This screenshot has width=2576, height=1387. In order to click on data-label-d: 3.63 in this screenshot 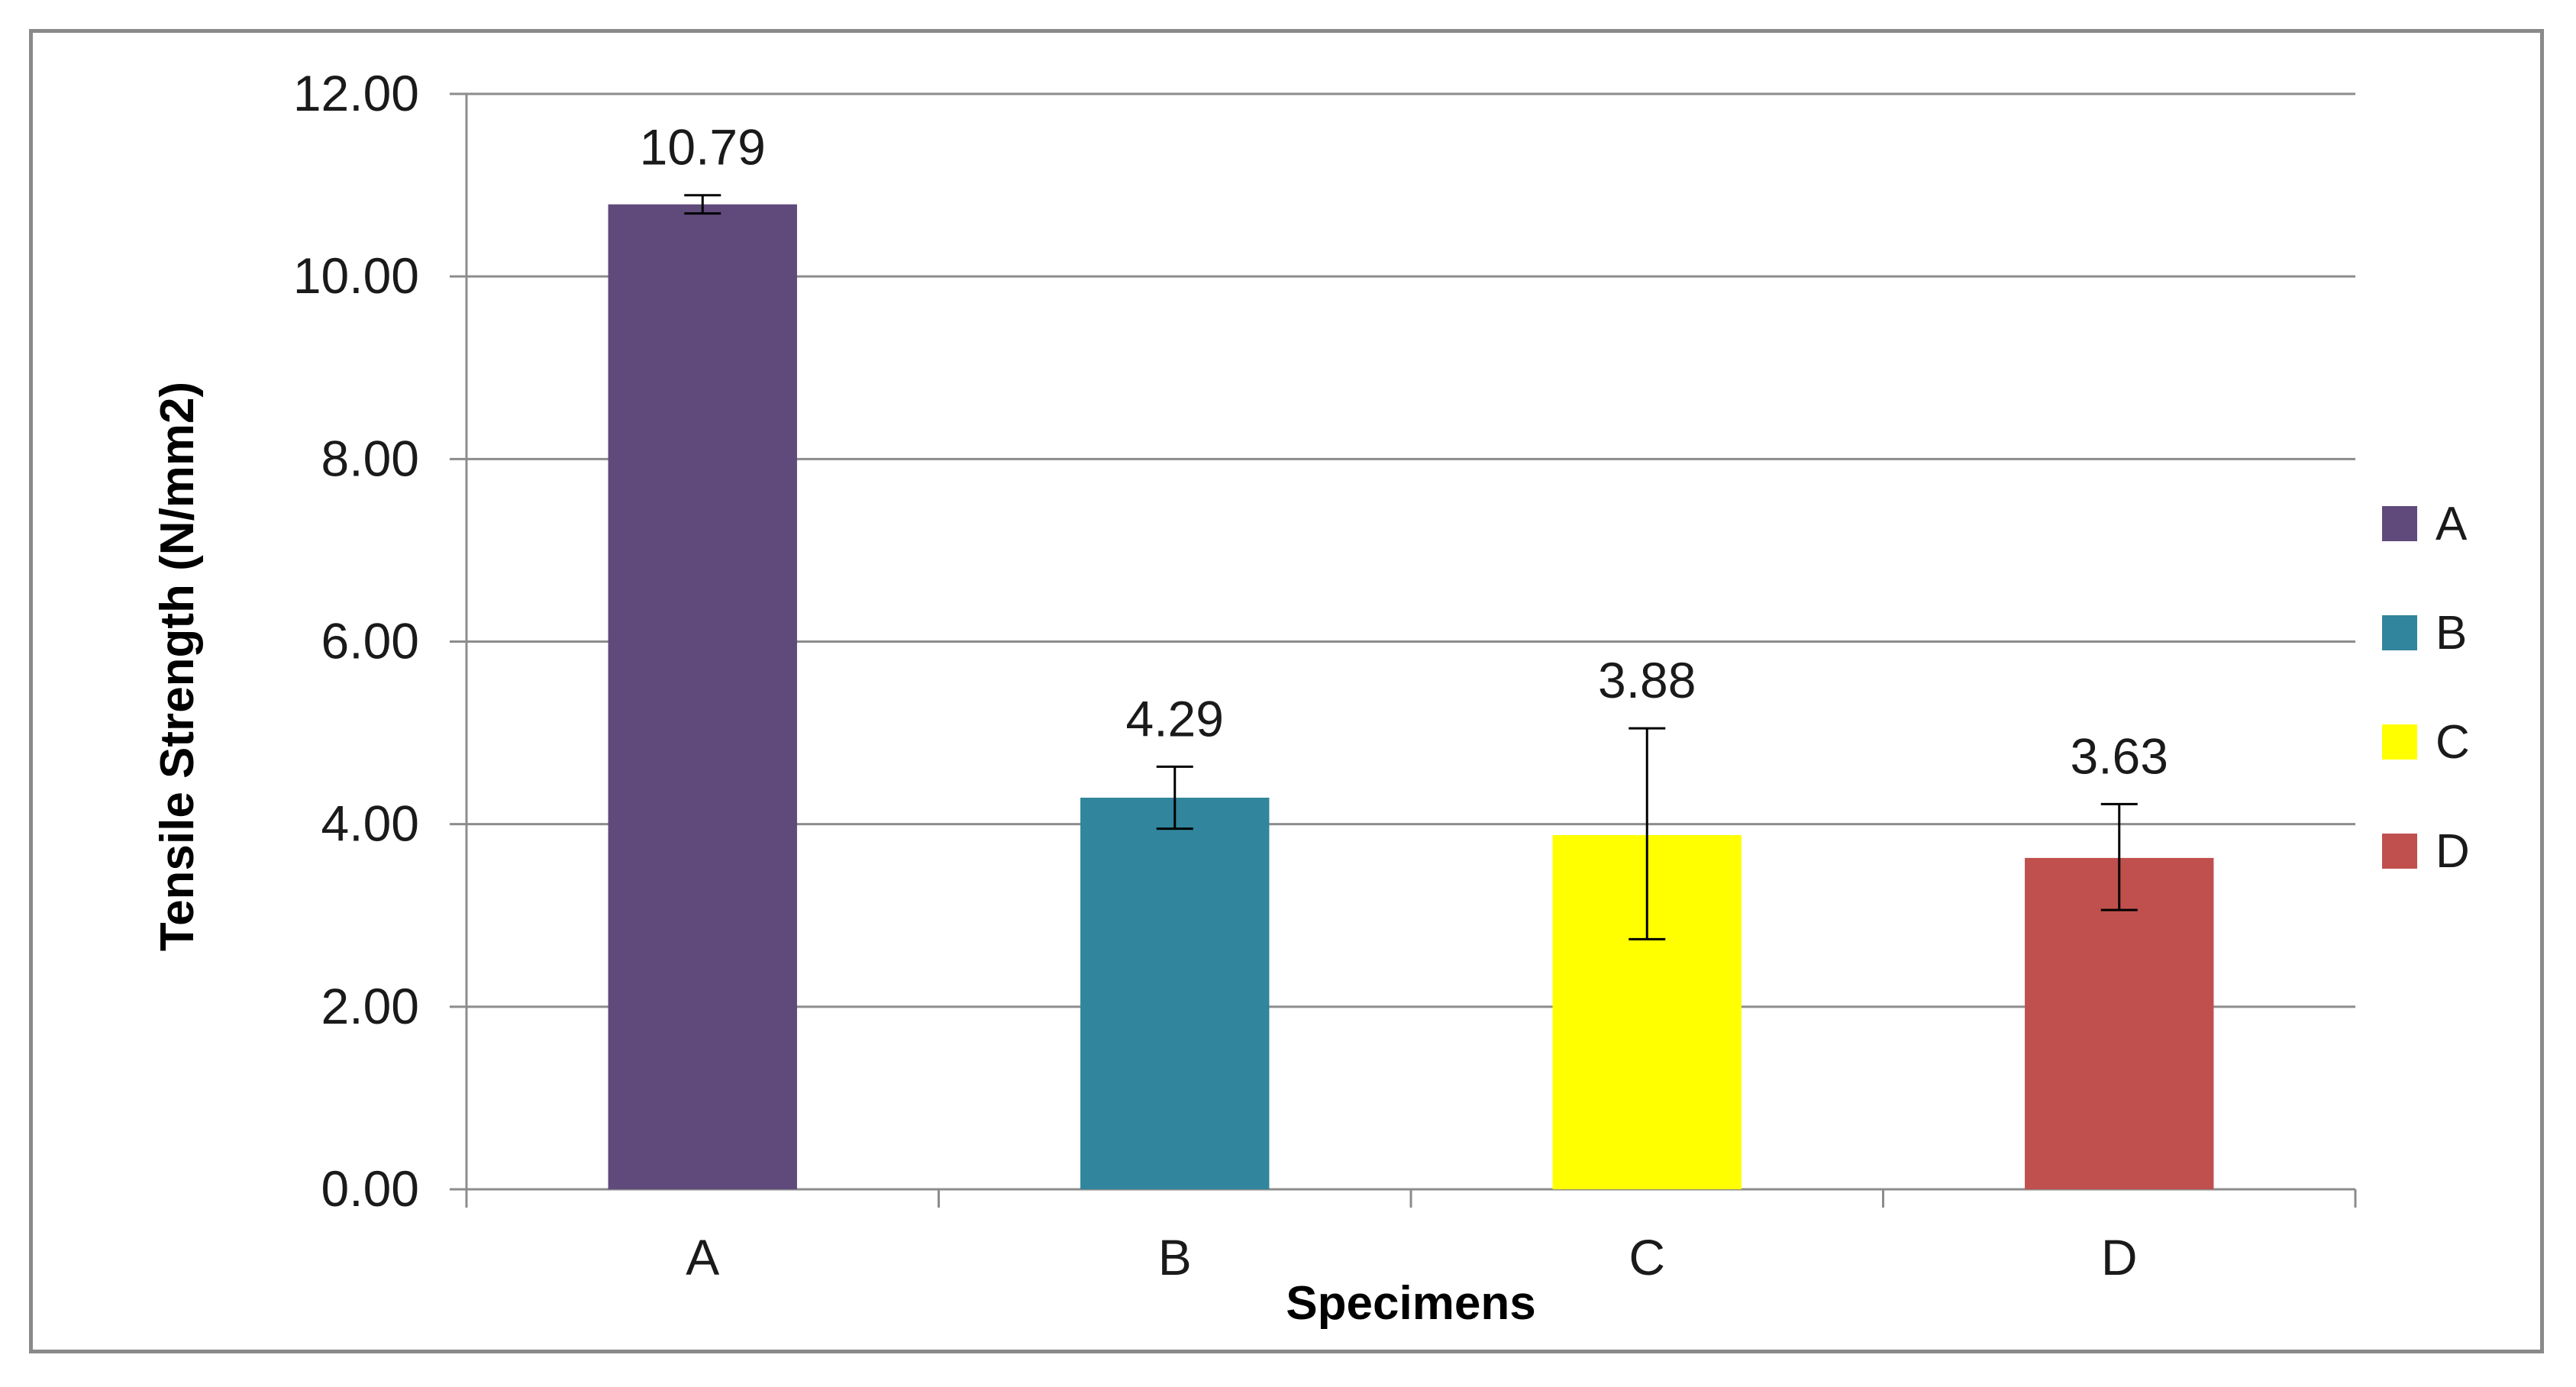, I will do `click(2119, 755)`.